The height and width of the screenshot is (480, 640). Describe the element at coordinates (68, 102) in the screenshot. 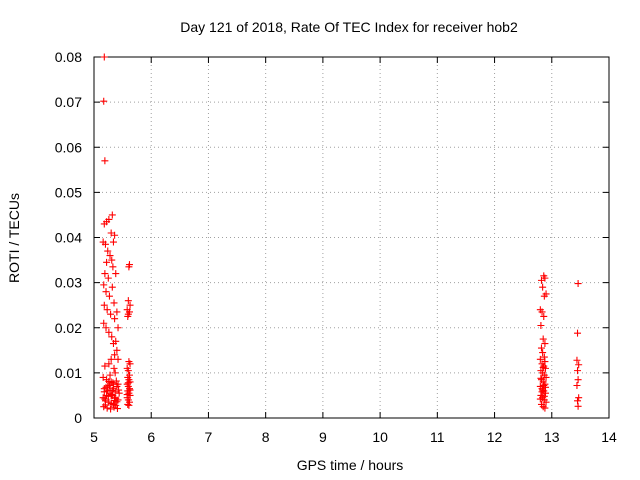

I see `y-tick-label: 0.07` at that location.